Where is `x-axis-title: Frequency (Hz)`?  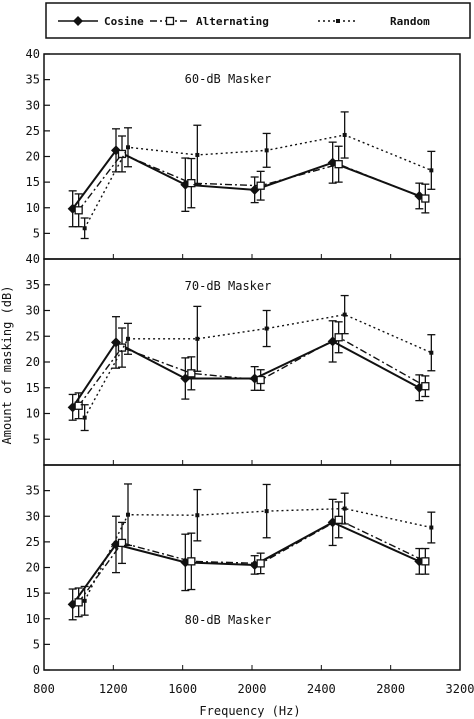 x-axis-title: Frequency (Hz) is located at coordinates (249, 711).